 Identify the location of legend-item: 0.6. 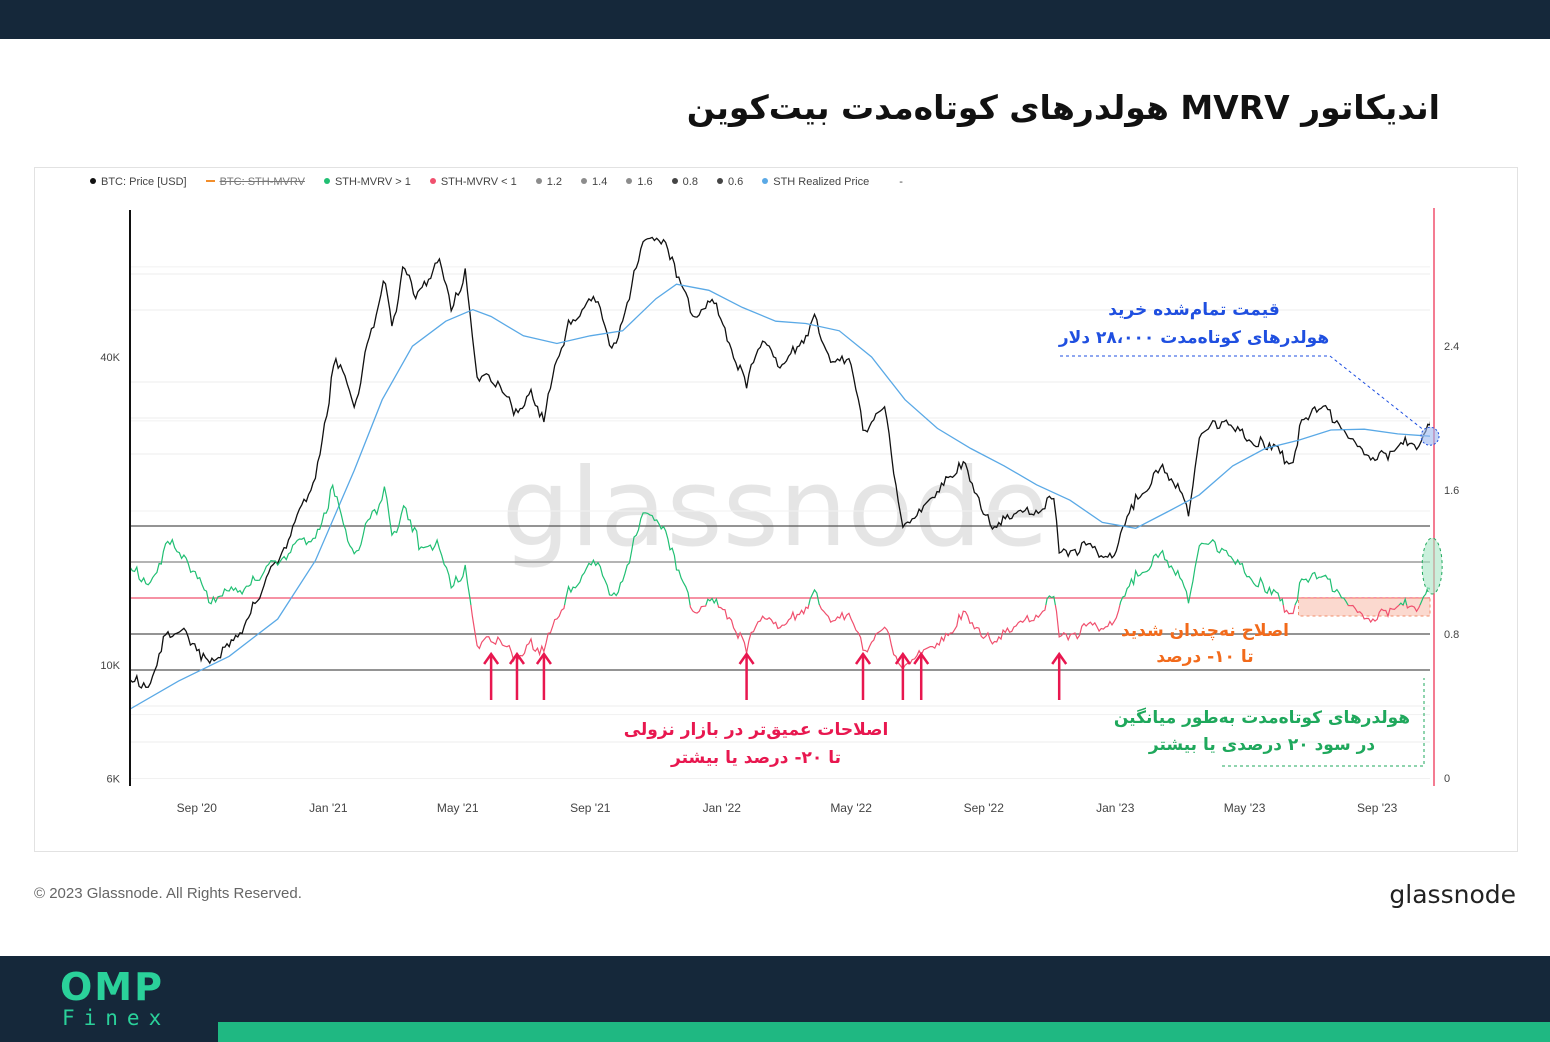
(730, 182).